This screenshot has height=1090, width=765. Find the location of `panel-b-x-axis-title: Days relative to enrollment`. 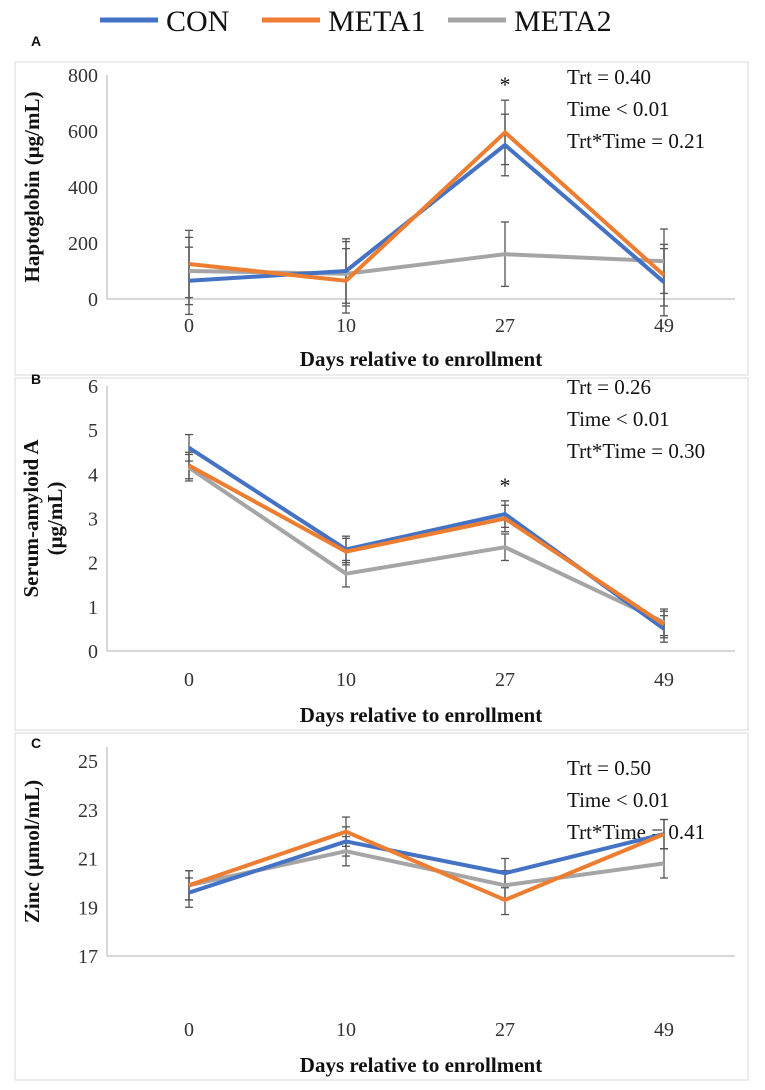

panel-b-x-axis-title: Days relative to enrollment is located at coordinates (421, 715).